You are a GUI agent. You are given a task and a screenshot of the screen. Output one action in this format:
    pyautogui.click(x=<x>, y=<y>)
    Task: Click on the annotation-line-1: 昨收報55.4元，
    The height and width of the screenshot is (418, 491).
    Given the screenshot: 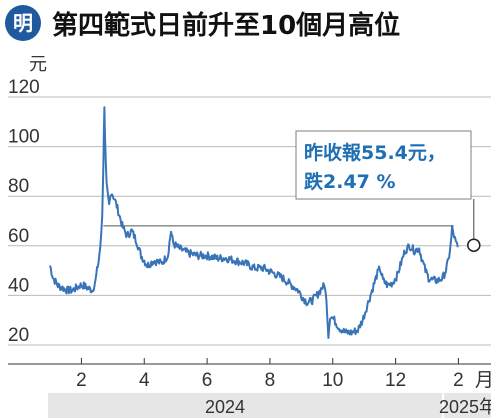 What is the action you would take?
    pyautogui.click(x=375, y=152)
    